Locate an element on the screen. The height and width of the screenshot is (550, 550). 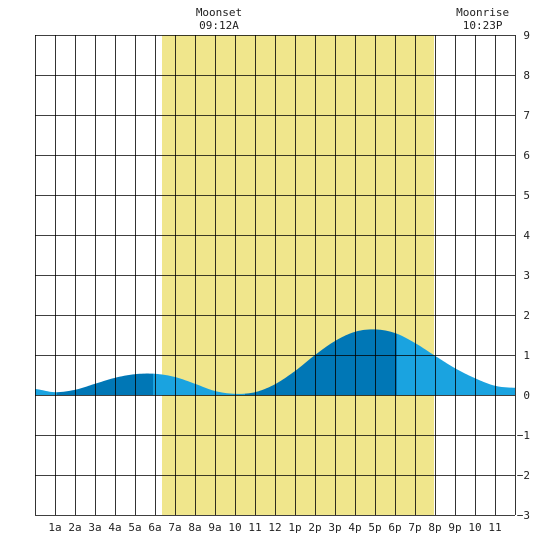
y-tick-label: −1 is located at coordinates (523, 435).